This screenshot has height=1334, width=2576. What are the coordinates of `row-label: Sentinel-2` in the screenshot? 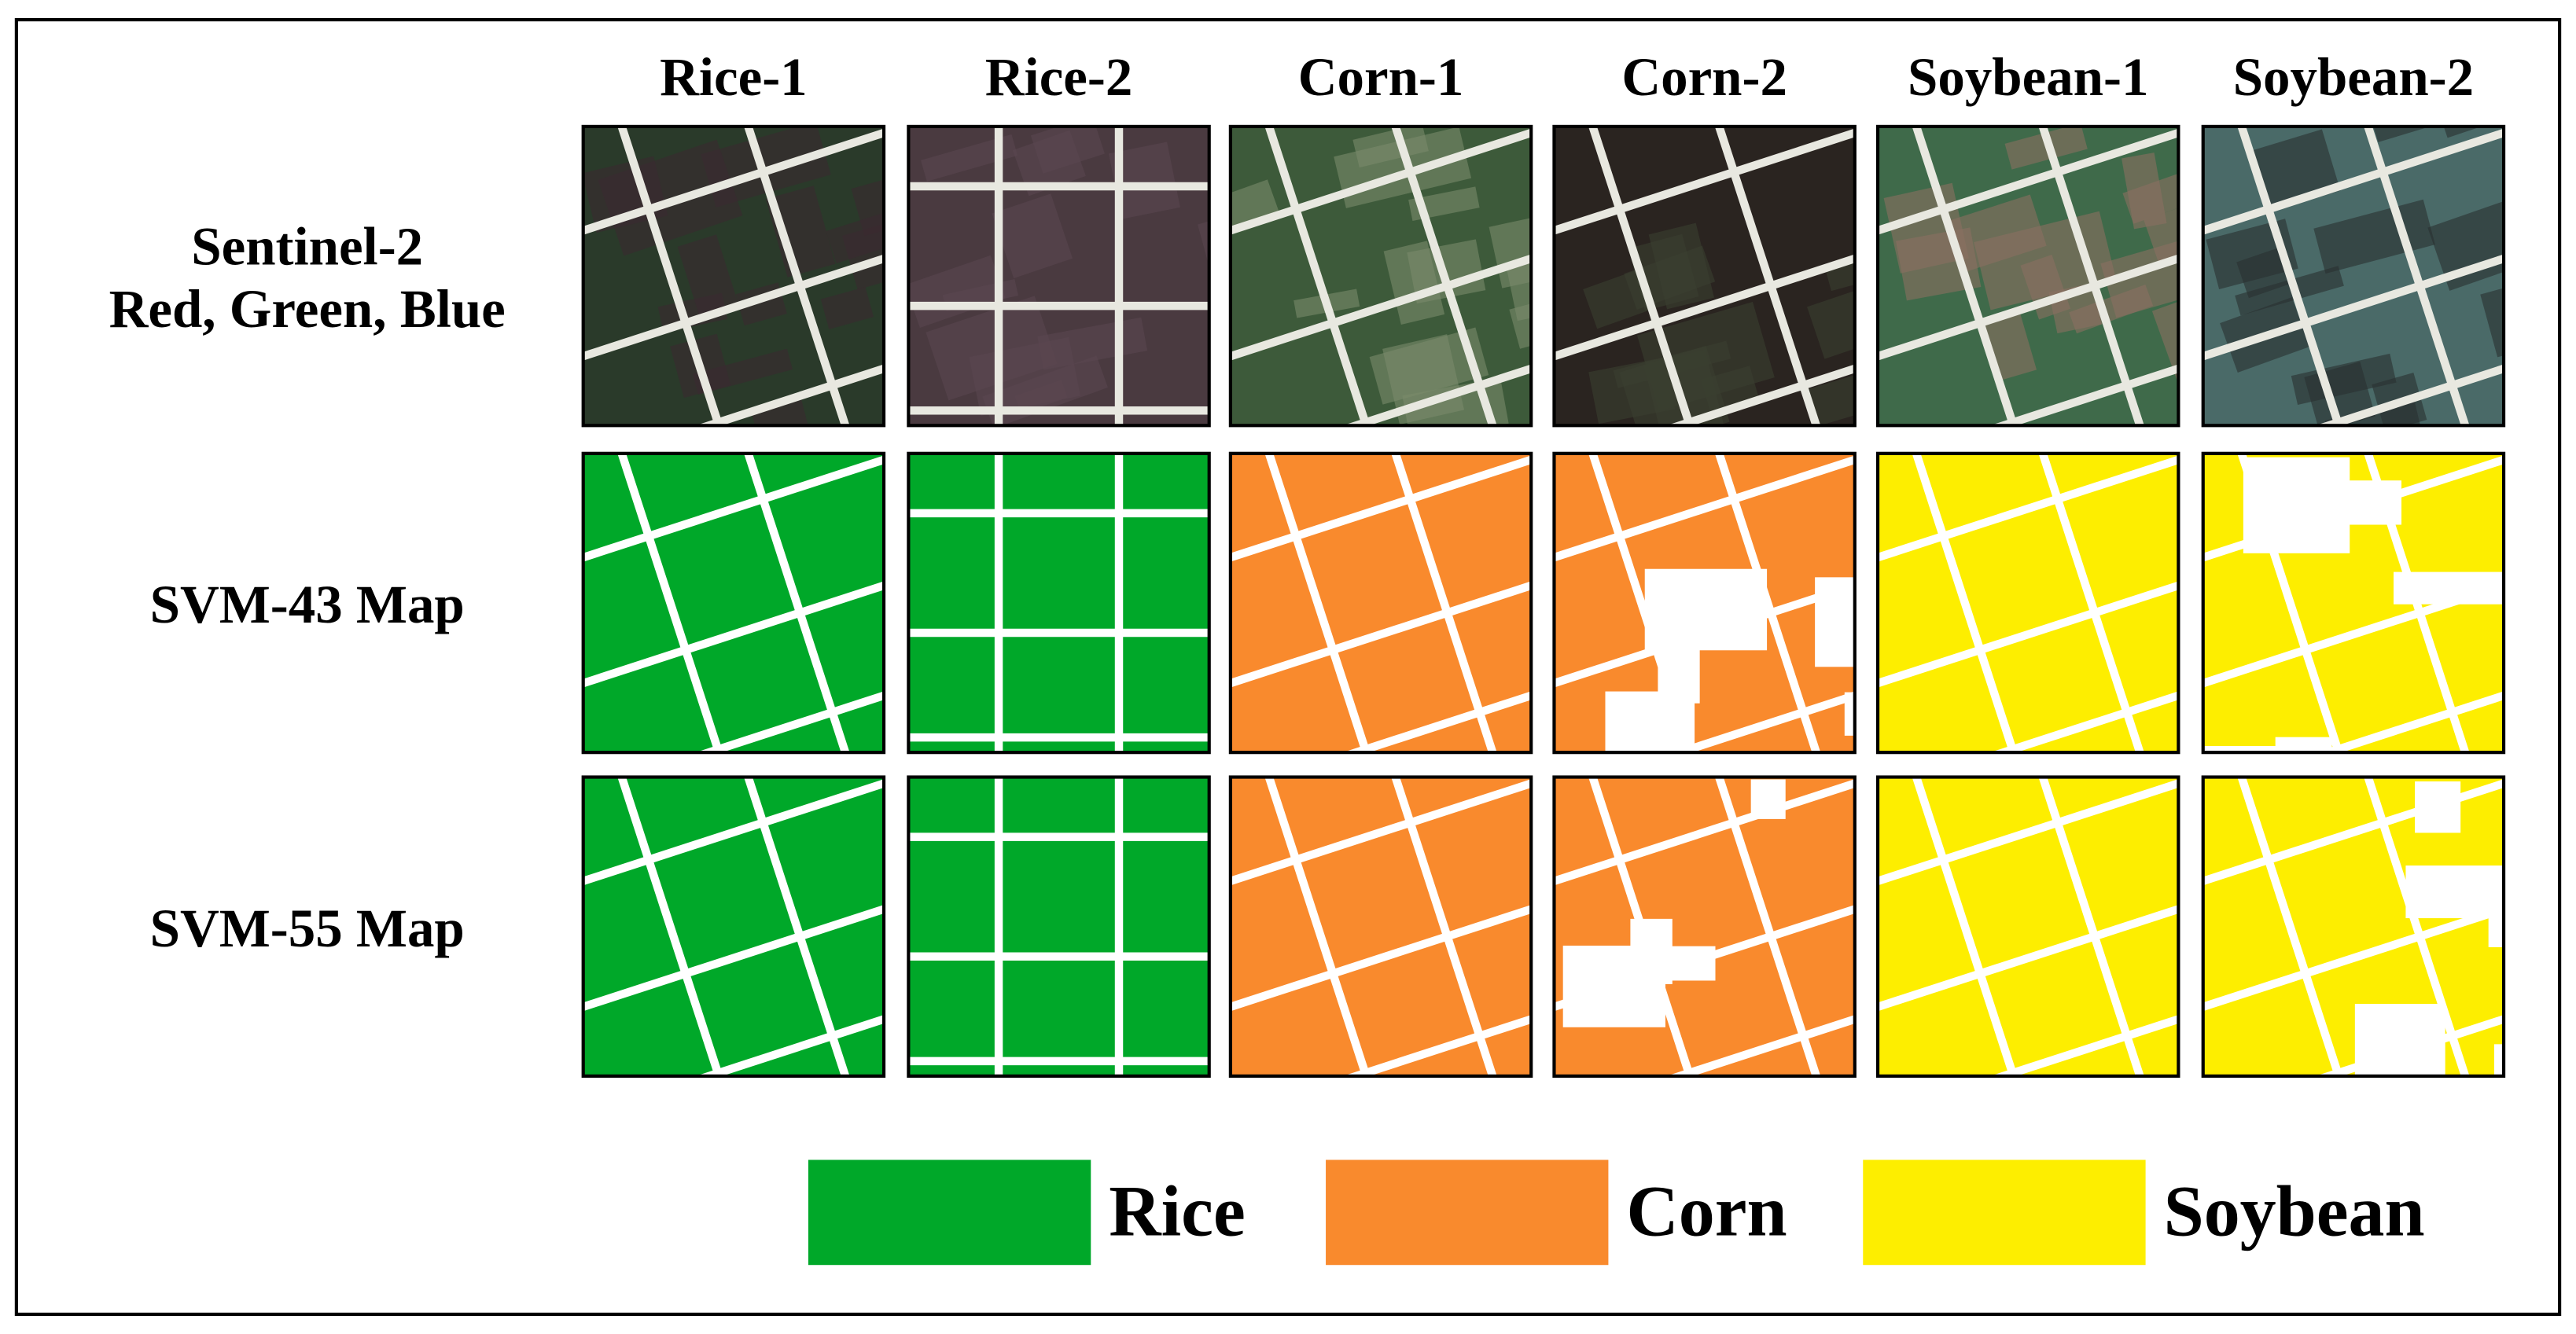 It's located at (307, 246).